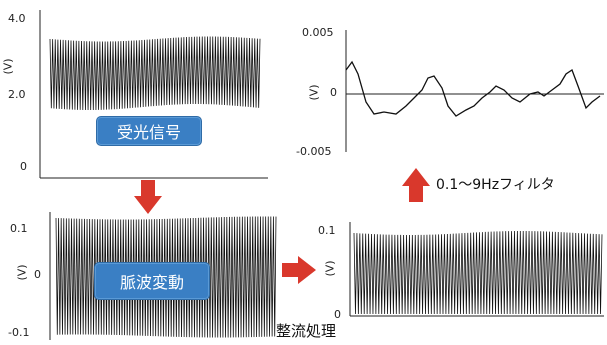  Describe the element at coordinates (306, 331) in the screenshot. I see `rectify-caption: 整流処理` at that location.